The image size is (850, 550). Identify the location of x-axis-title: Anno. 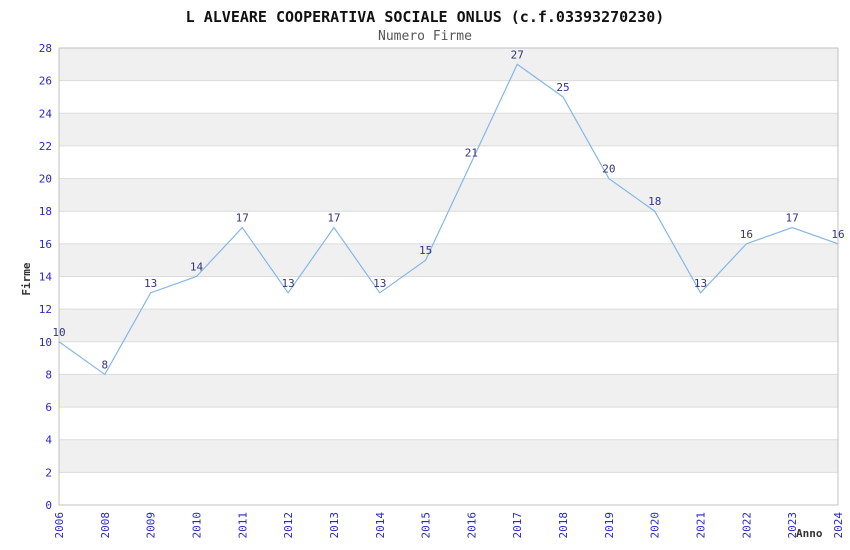
(809, 533).